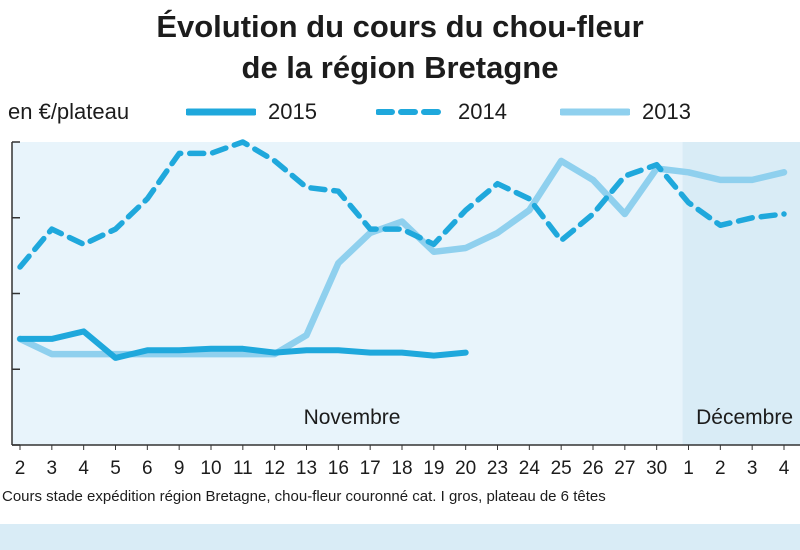  Describe the element at coordinates (482, 111) in the screenshot. I see `legend-label-2014: 2014` at that location.